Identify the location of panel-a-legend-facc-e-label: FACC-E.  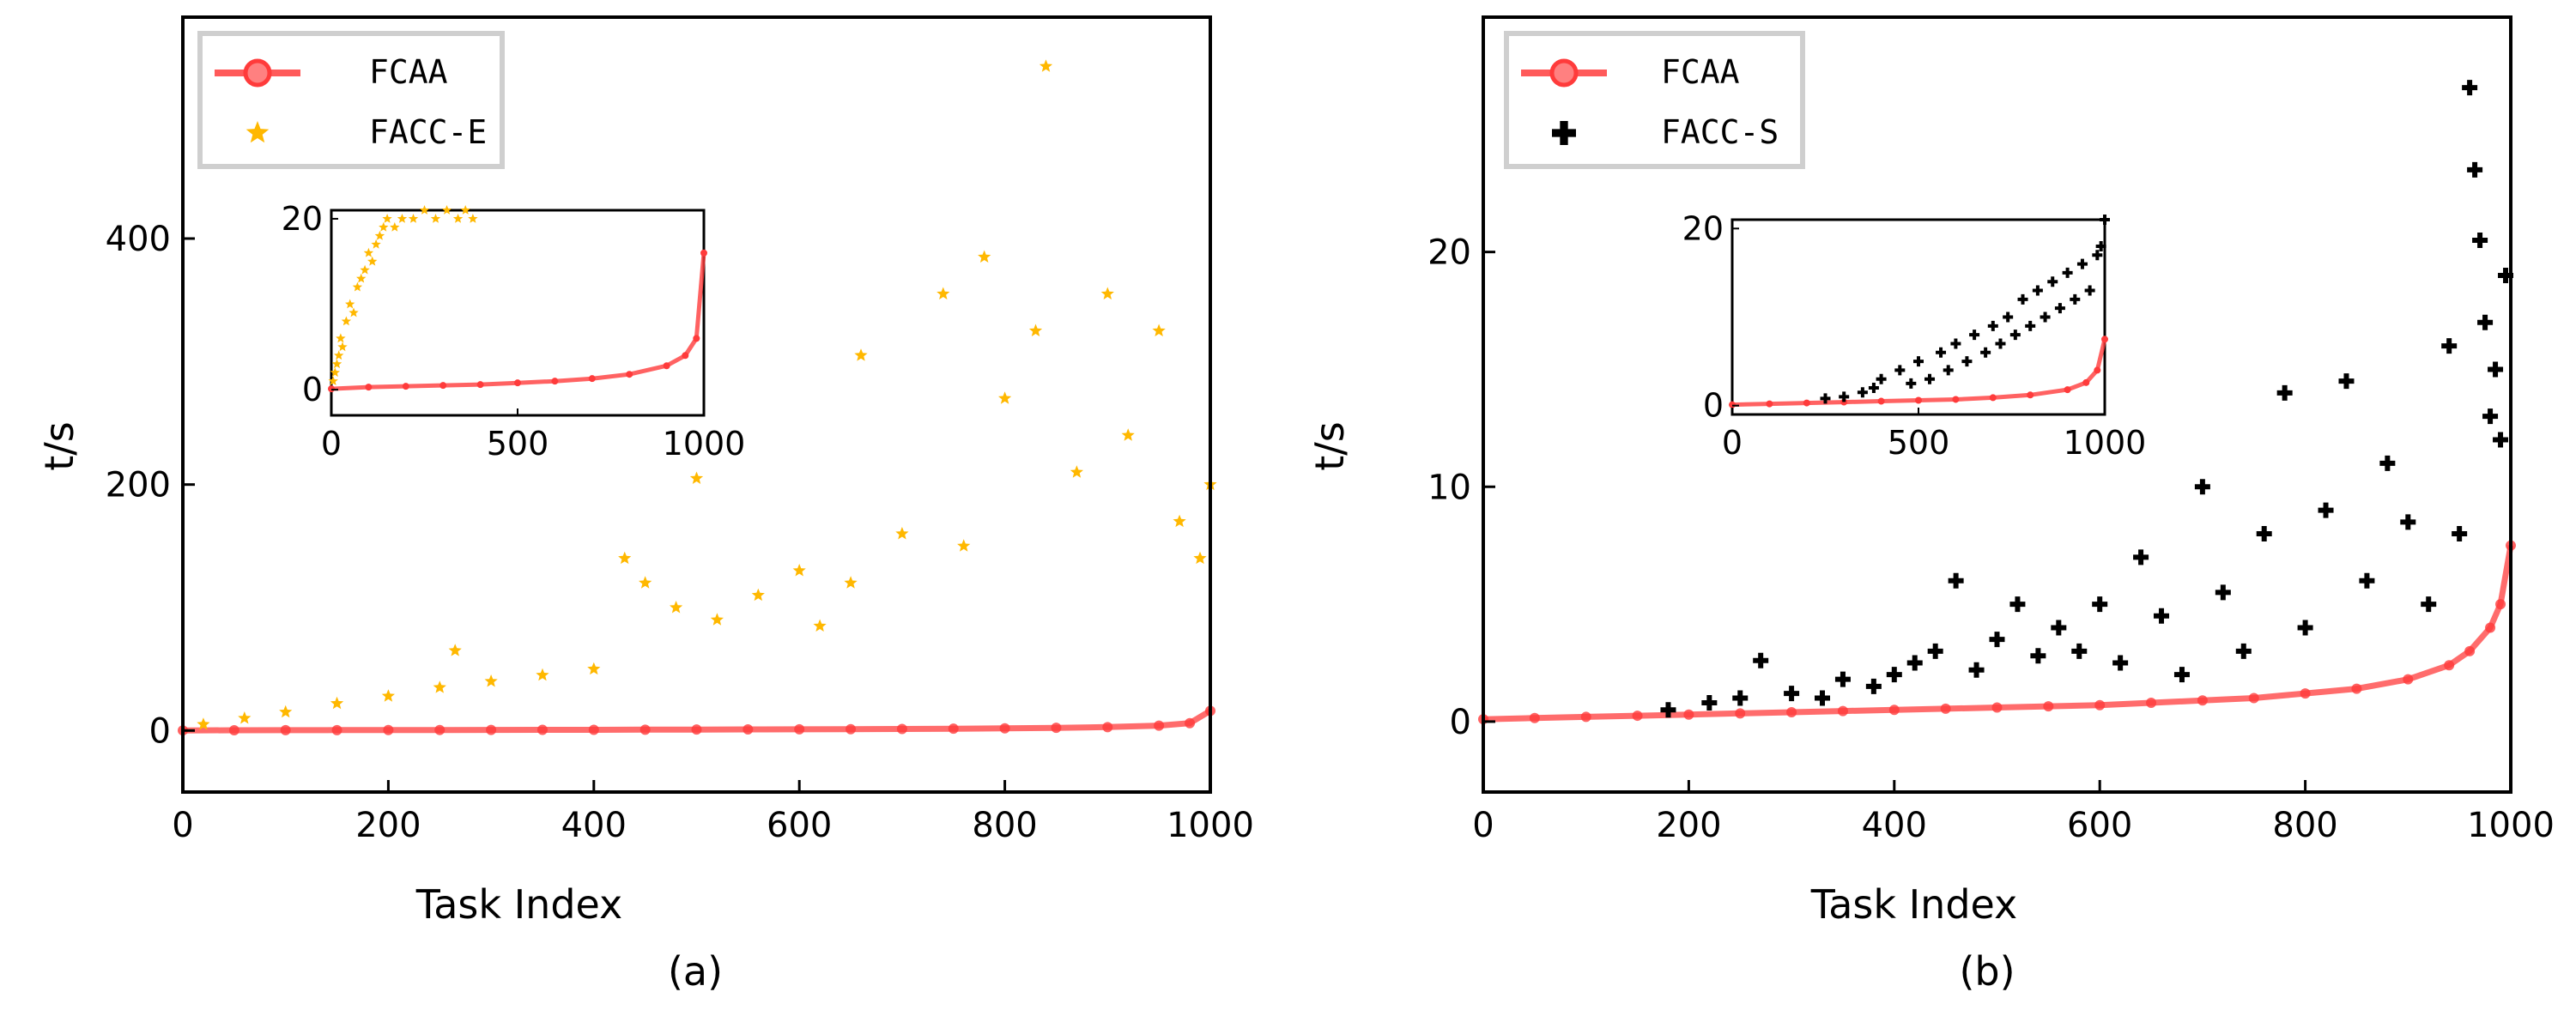
(428, 132).